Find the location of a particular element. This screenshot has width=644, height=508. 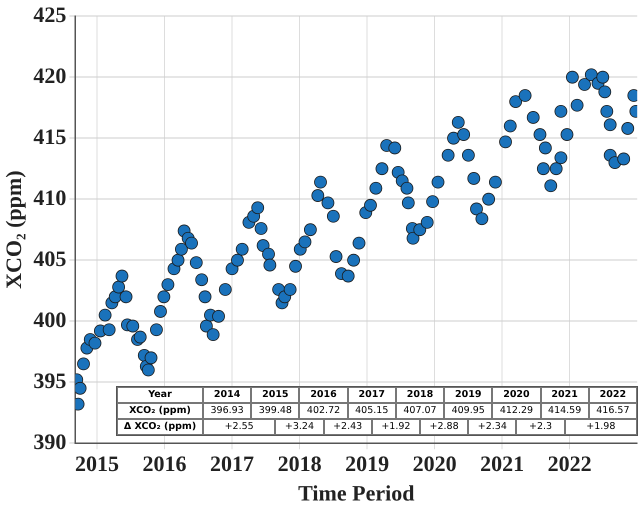

annotation: +2.3 is located at coordinates (540, 427).